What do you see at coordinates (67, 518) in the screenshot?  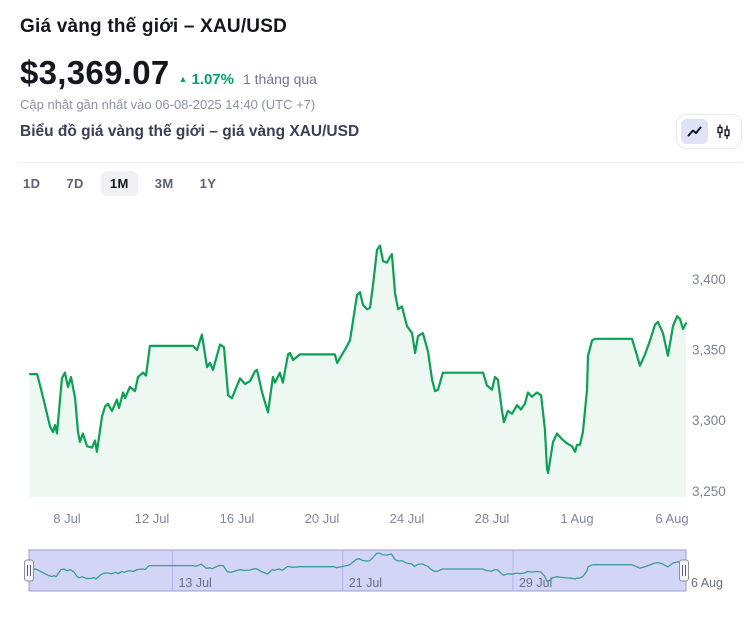 I see `x-axis-label: 8 Jul` at bounding box center [67, 518].